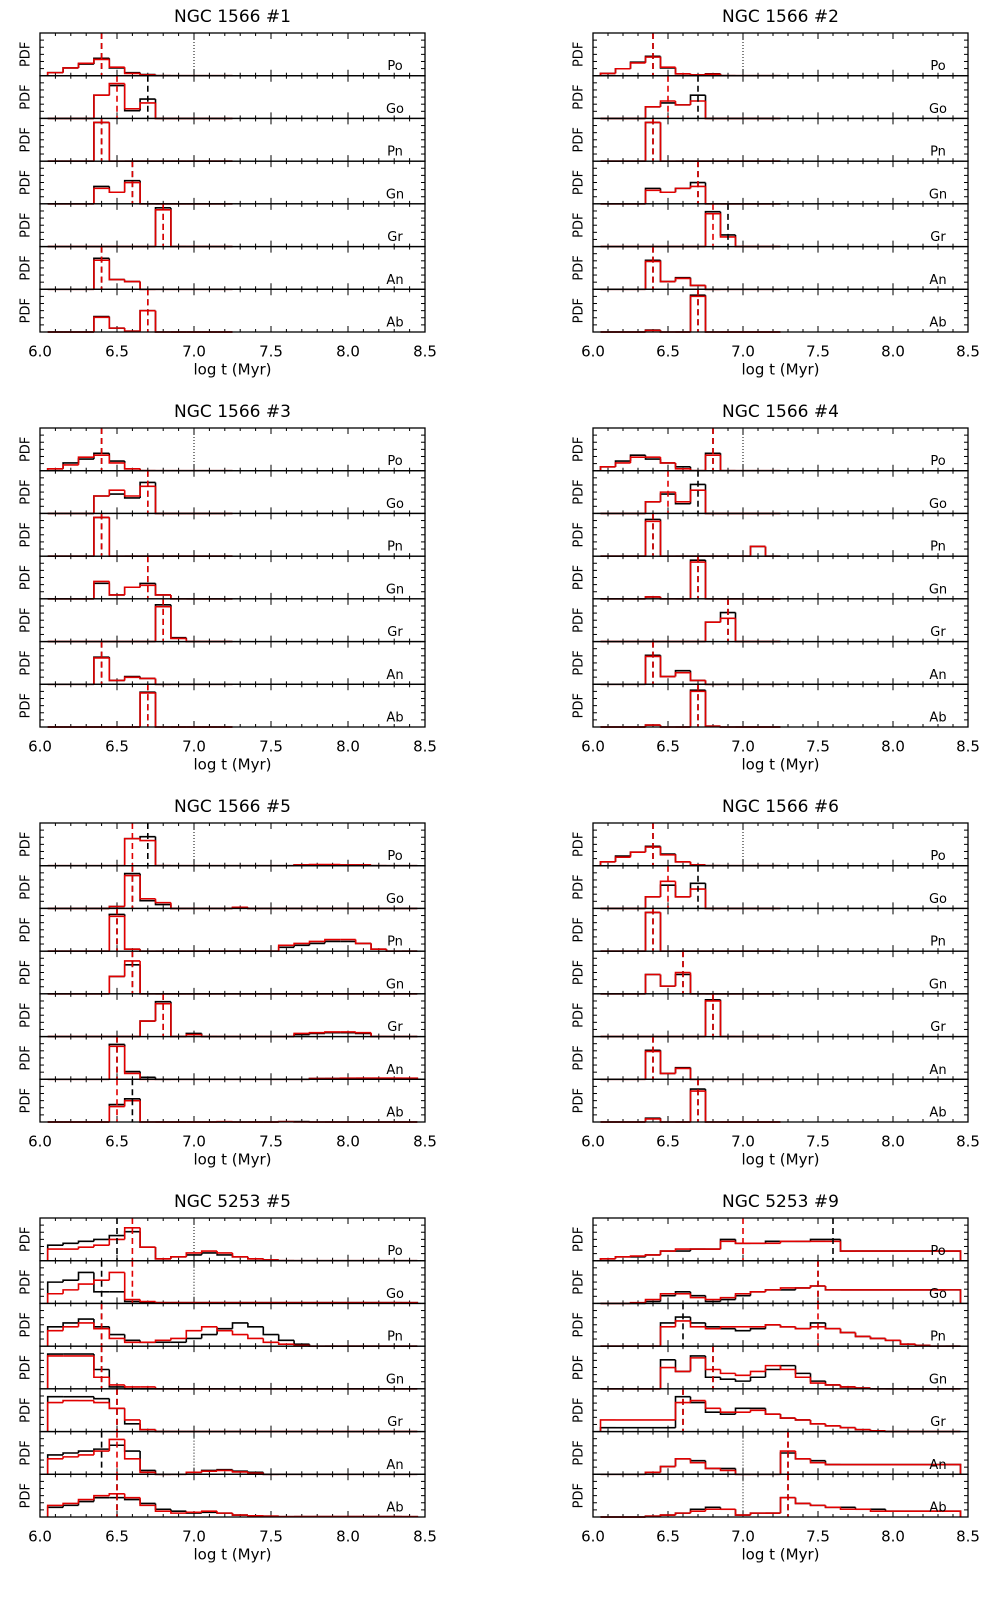 The image size is (1005, 1601). What do you see at coordinates (232, 807) in the screenshot?
I see `panel-title: NGC 1566 #5` at bounding box center [232, 807].